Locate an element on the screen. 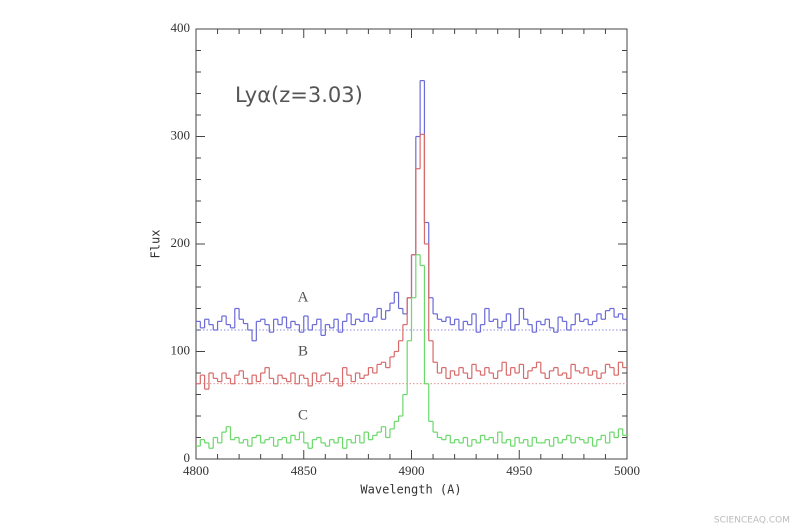  x-tick-label: 4900 is located at coordinates (412, 470).